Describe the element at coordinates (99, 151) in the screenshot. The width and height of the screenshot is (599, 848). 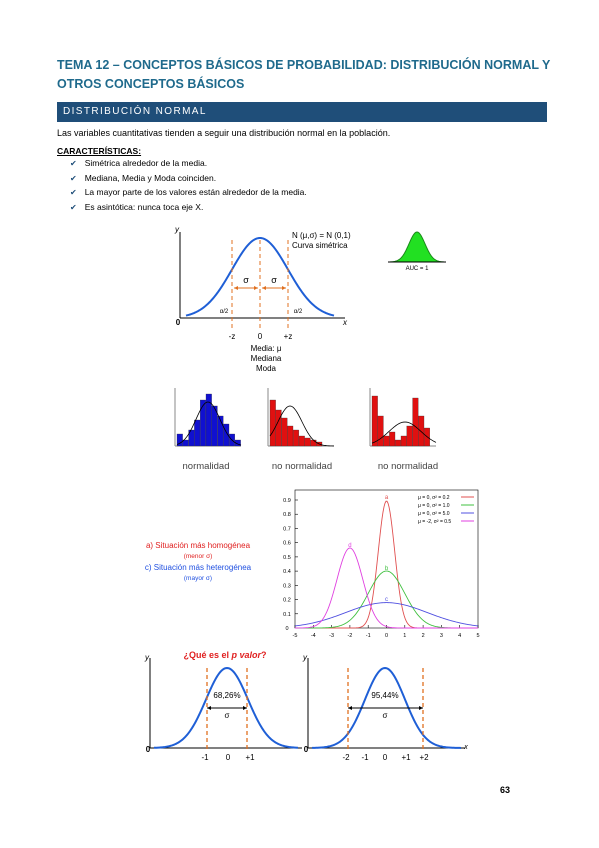
I see `characteristics-heading: CARACTERÍSTICAS:` at that location.